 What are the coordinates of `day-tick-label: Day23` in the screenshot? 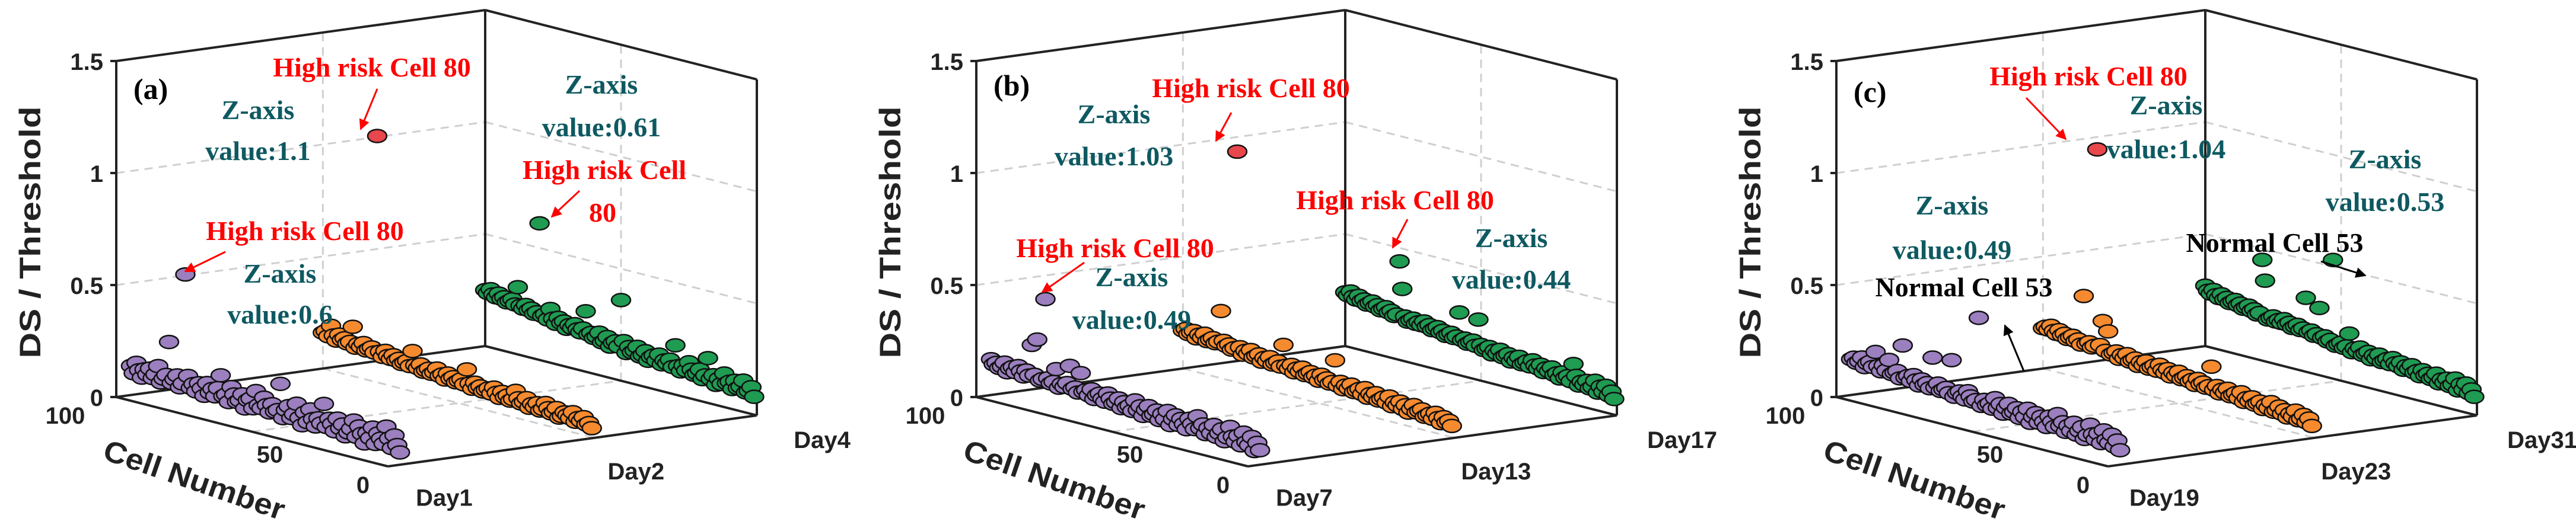 It's located at (2356, 472).